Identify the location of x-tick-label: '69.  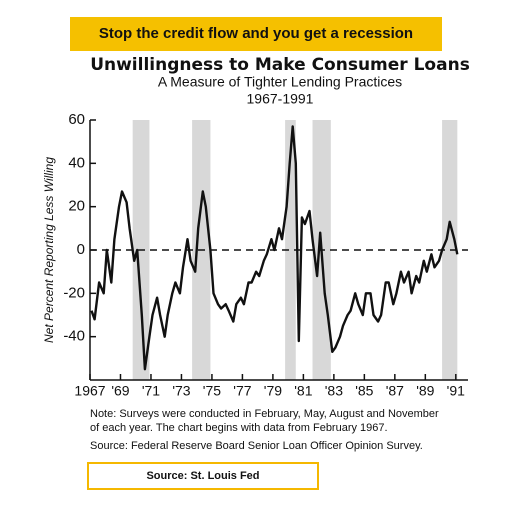
(120, 391).